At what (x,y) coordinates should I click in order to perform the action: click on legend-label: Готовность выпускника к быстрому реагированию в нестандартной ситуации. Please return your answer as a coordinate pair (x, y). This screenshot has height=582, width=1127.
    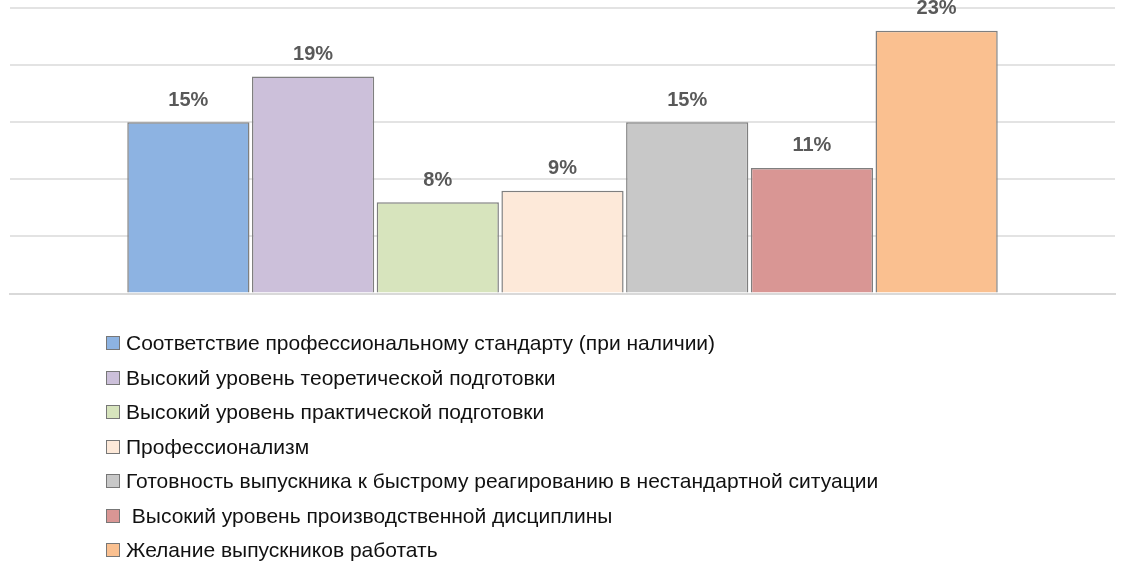
    Looking at the image, I should click on (502, 481).